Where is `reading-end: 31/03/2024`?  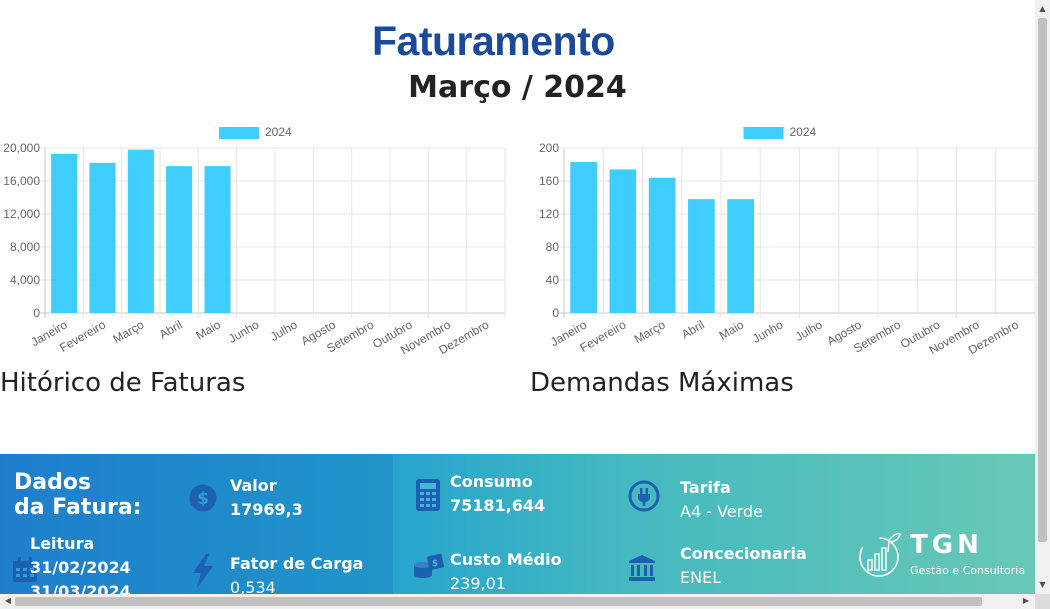 reading-end: 31/03/2024 is located at coordinates (80, 588).